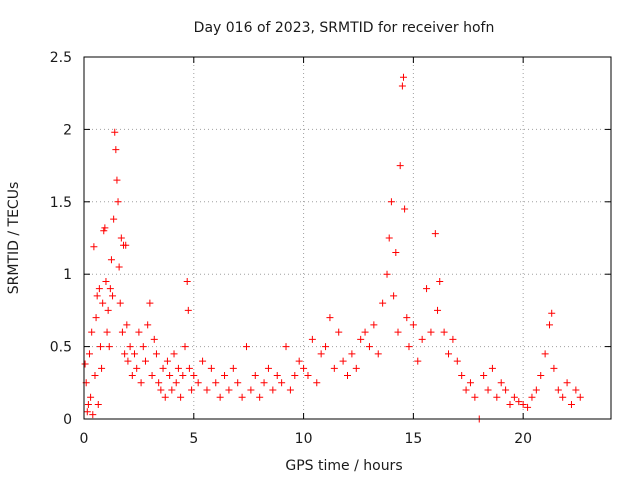 The image size is (640, 480). Describe the element at coordinates (304, 439) in the screenshot. I see `x-tick-label: 10` at that location.